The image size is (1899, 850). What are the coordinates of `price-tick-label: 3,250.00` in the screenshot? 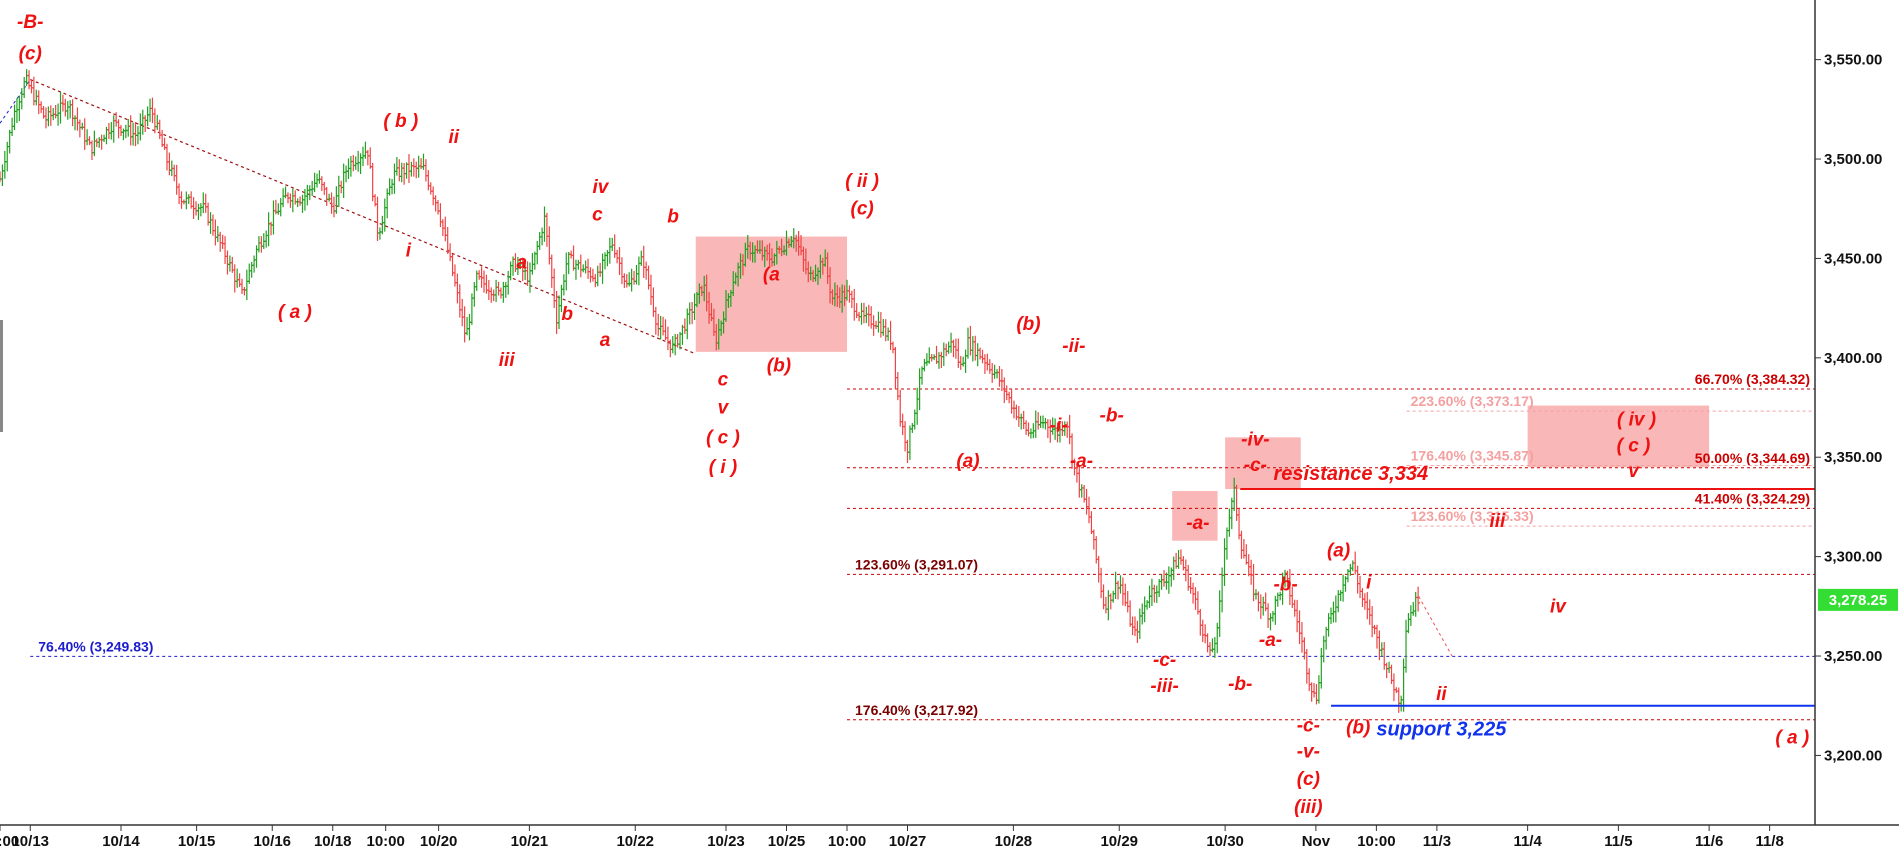 It's located at (1853, 656).